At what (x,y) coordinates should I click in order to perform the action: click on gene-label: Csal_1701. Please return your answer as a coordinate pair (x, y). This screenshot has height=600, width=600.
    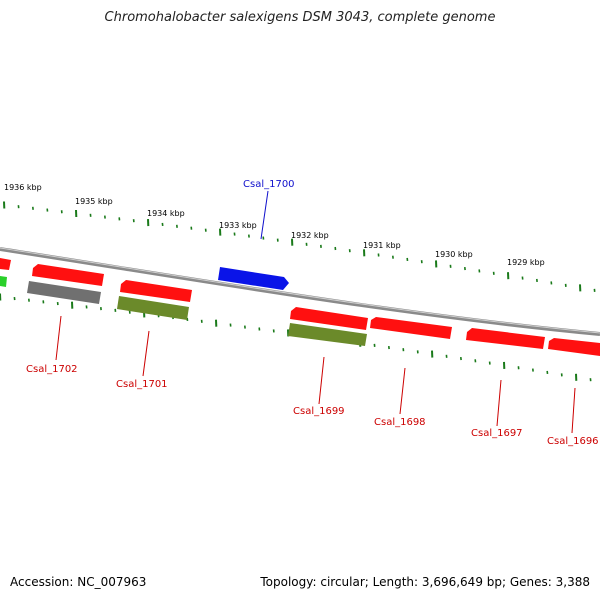
    Looking at the image, I should click on (142, 384).